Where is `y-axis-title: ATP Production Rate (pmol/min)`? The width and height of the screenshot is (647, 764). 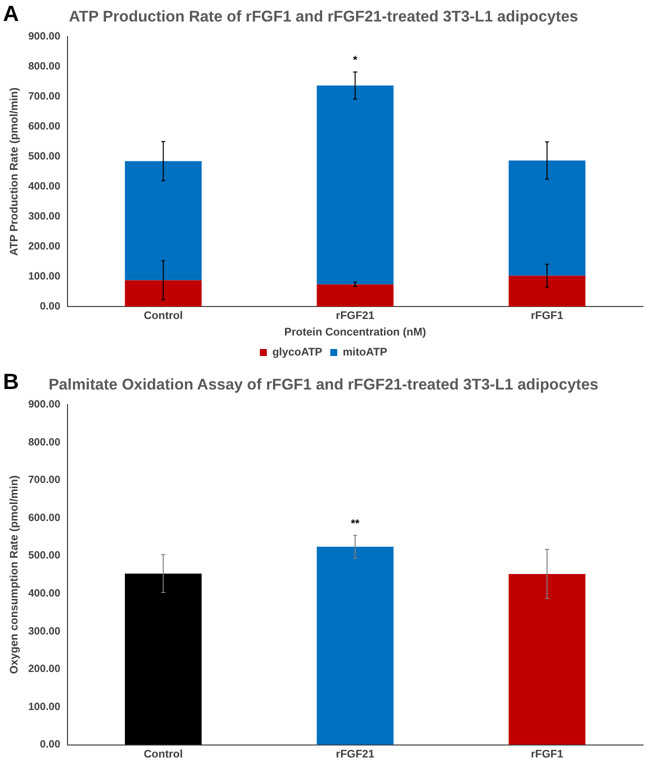 y-axis-title: ATP Production Rate (pmol/min) is located at coordinates (14, 171).